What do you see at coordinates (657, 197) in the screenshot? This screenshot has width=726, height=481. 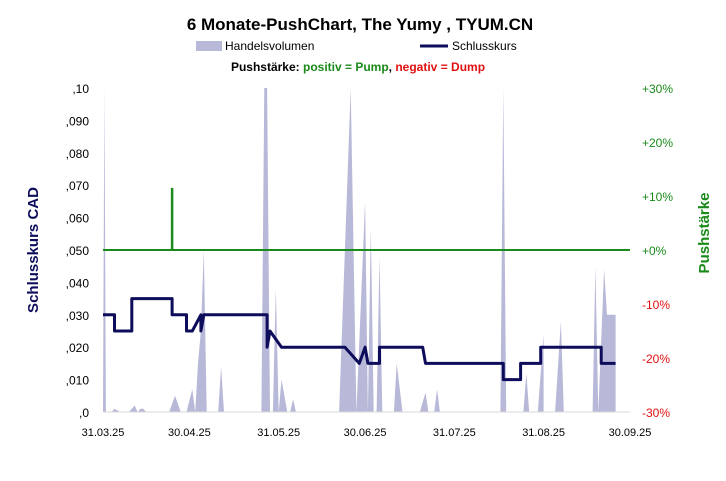 I see `right-tick-label: +10%` at bounding box center [657, 197].